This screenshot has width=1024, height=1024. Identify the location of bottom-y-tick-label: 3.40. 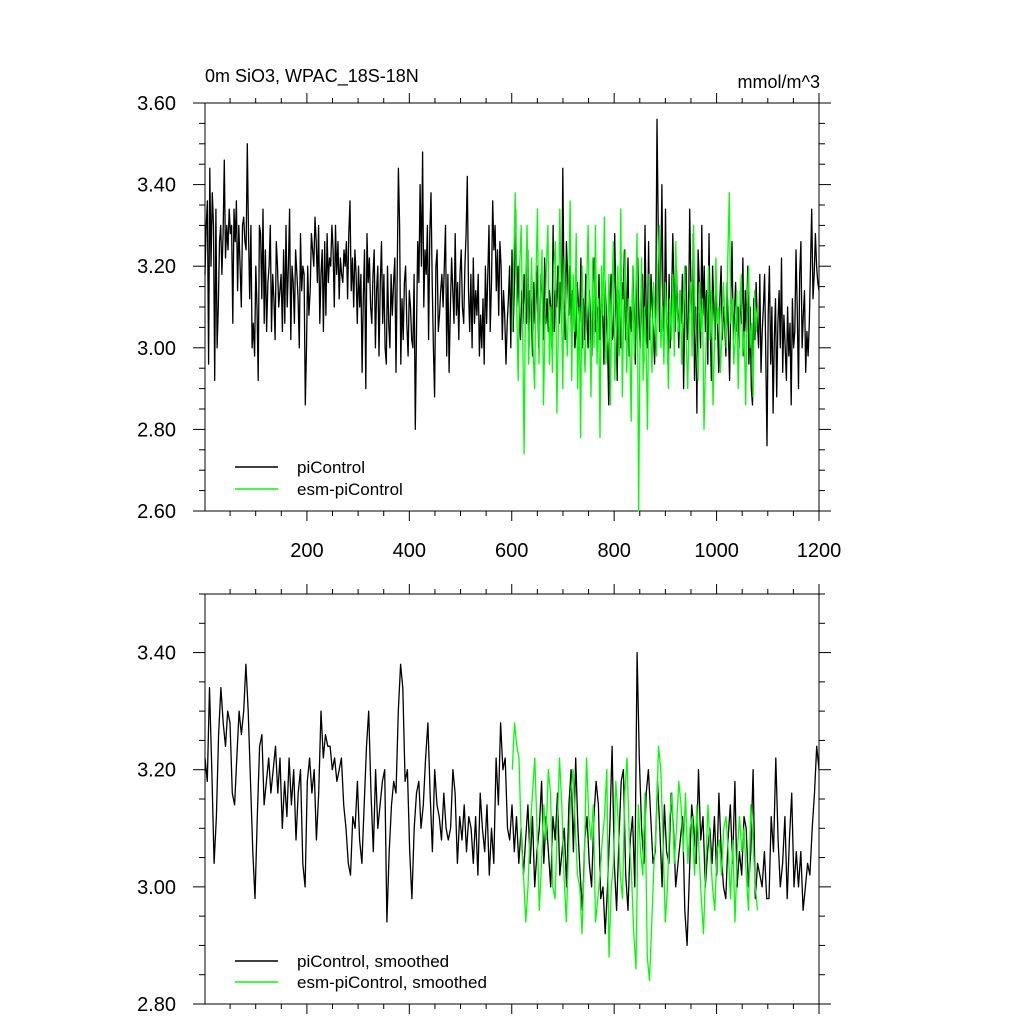
(156, 654).